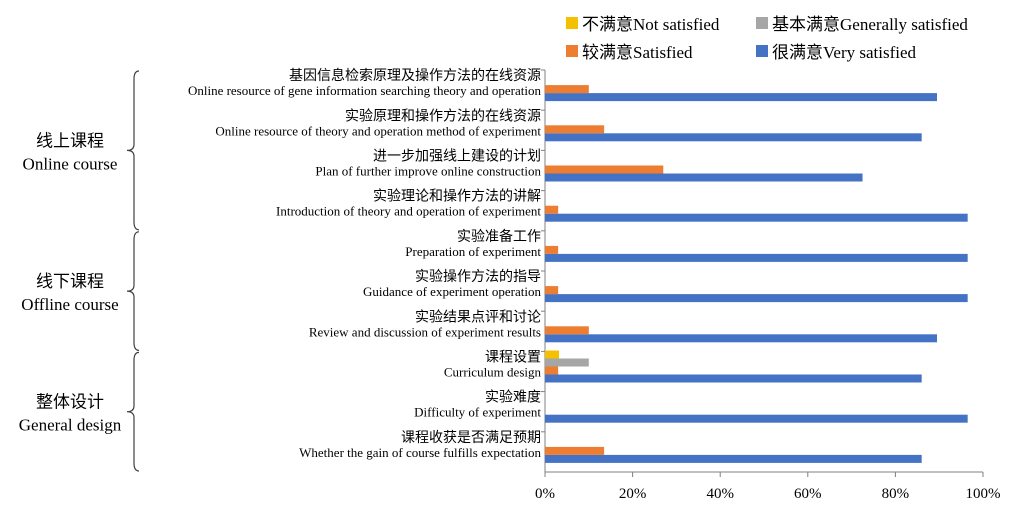  I want to click on legend-label: 不满意Not satisfied, so click(651, 24).